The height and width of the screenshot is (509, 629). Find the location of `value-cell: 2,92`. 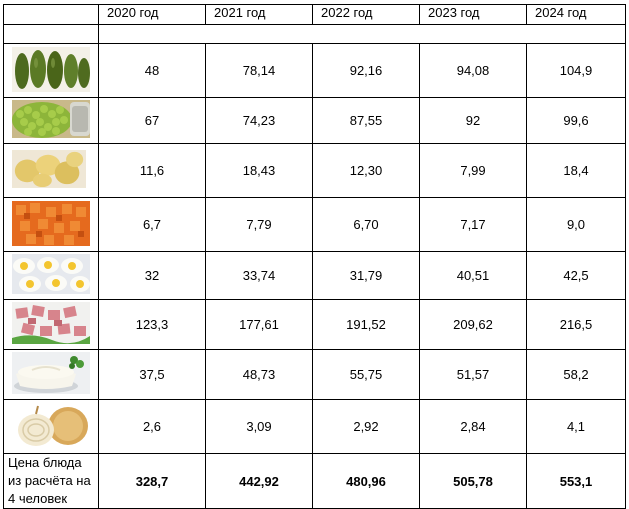

value-cell: 2,92 is located at coordinates (366, 426).